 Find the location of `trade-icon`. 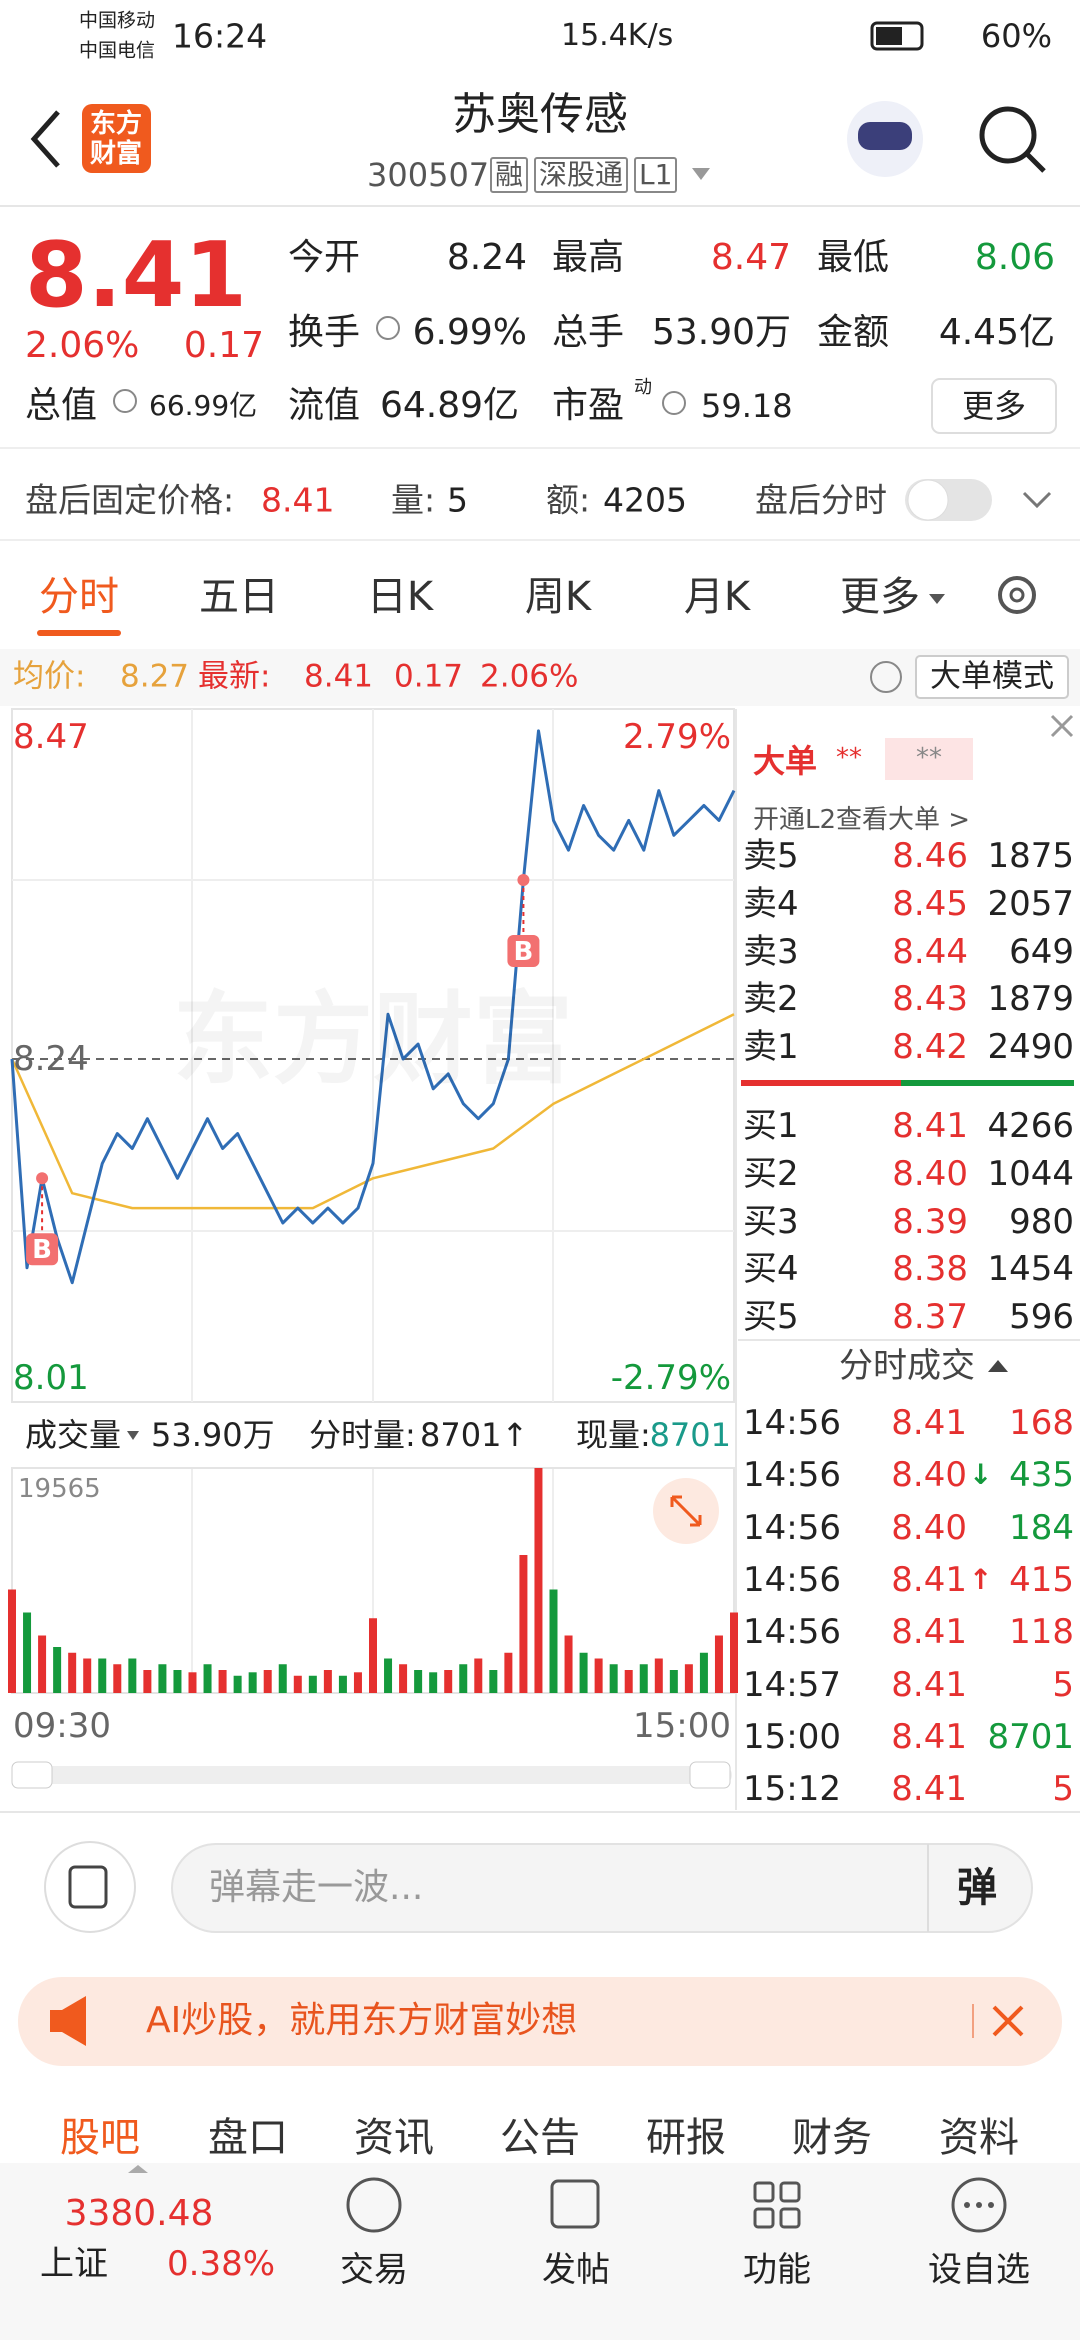

trade-icon is located at coordinates (374, 2205).